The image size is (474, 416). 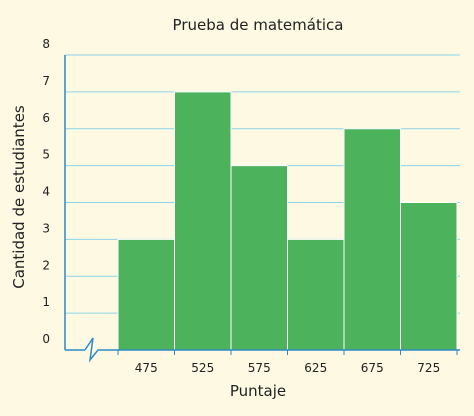 I want to click on y-tick-label-3: 3, so click(x=46, y=228).